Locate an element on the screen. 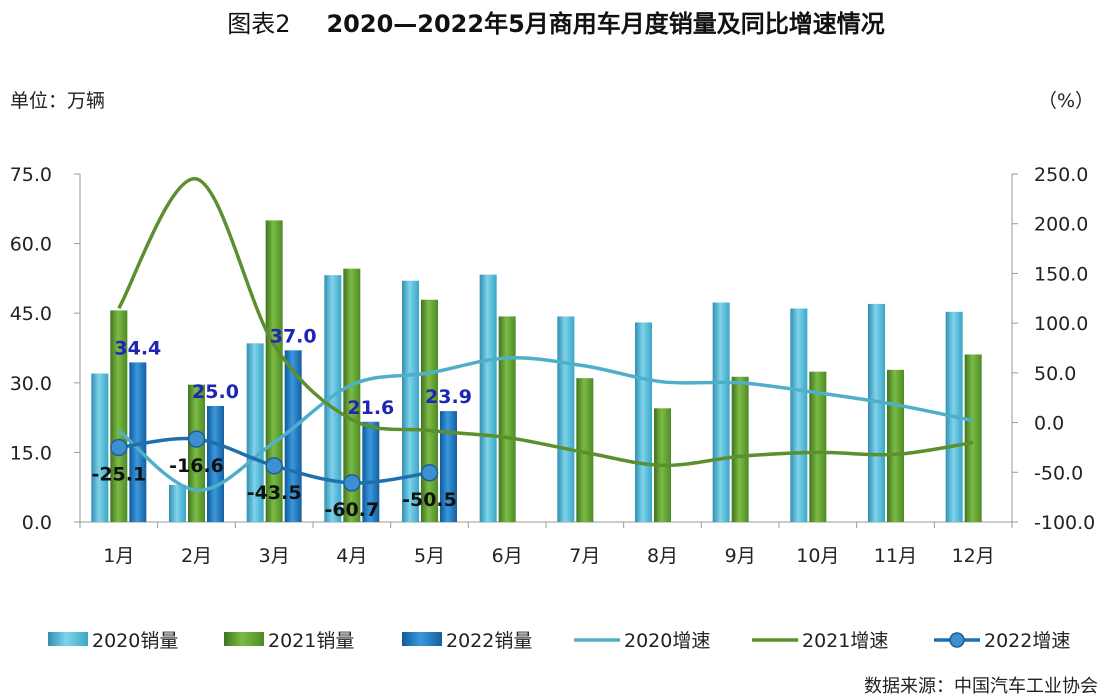  legend-label: 2021销量 is located at coordinates (311, 641).